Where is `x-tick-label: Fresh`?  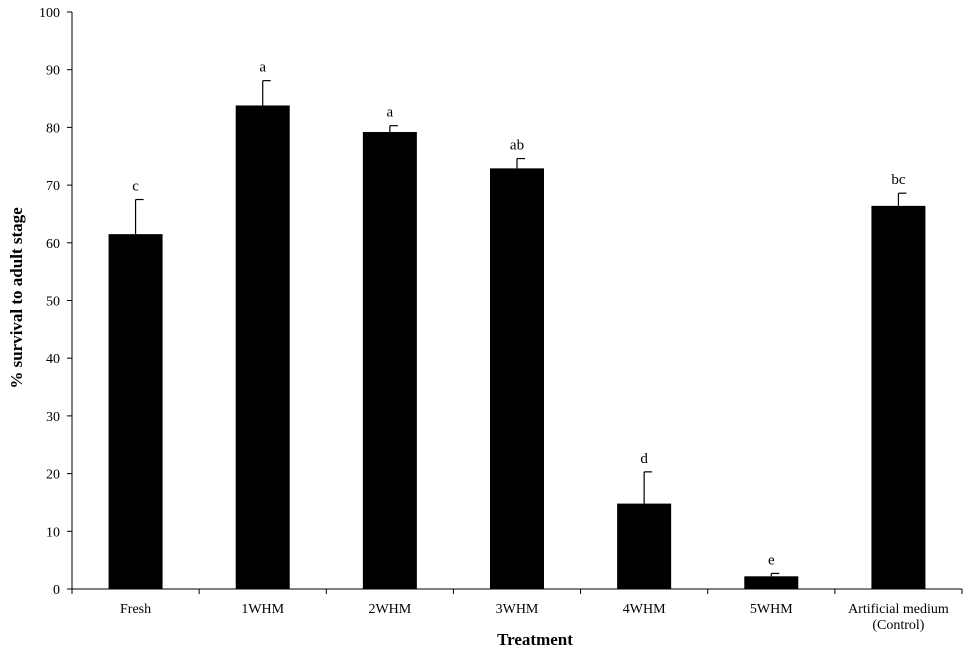
x-tick-label: Fresh is located at coordinates (135, 609).